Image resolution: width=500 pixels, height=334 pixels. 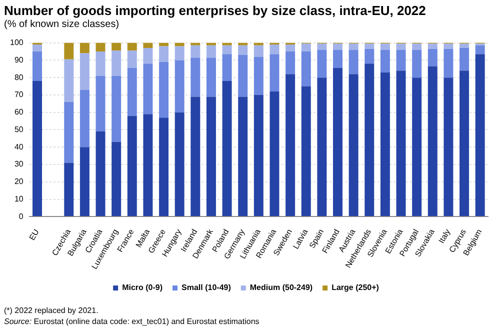 I want to click on y-tick-label: 40, so click(x=19, y=147).